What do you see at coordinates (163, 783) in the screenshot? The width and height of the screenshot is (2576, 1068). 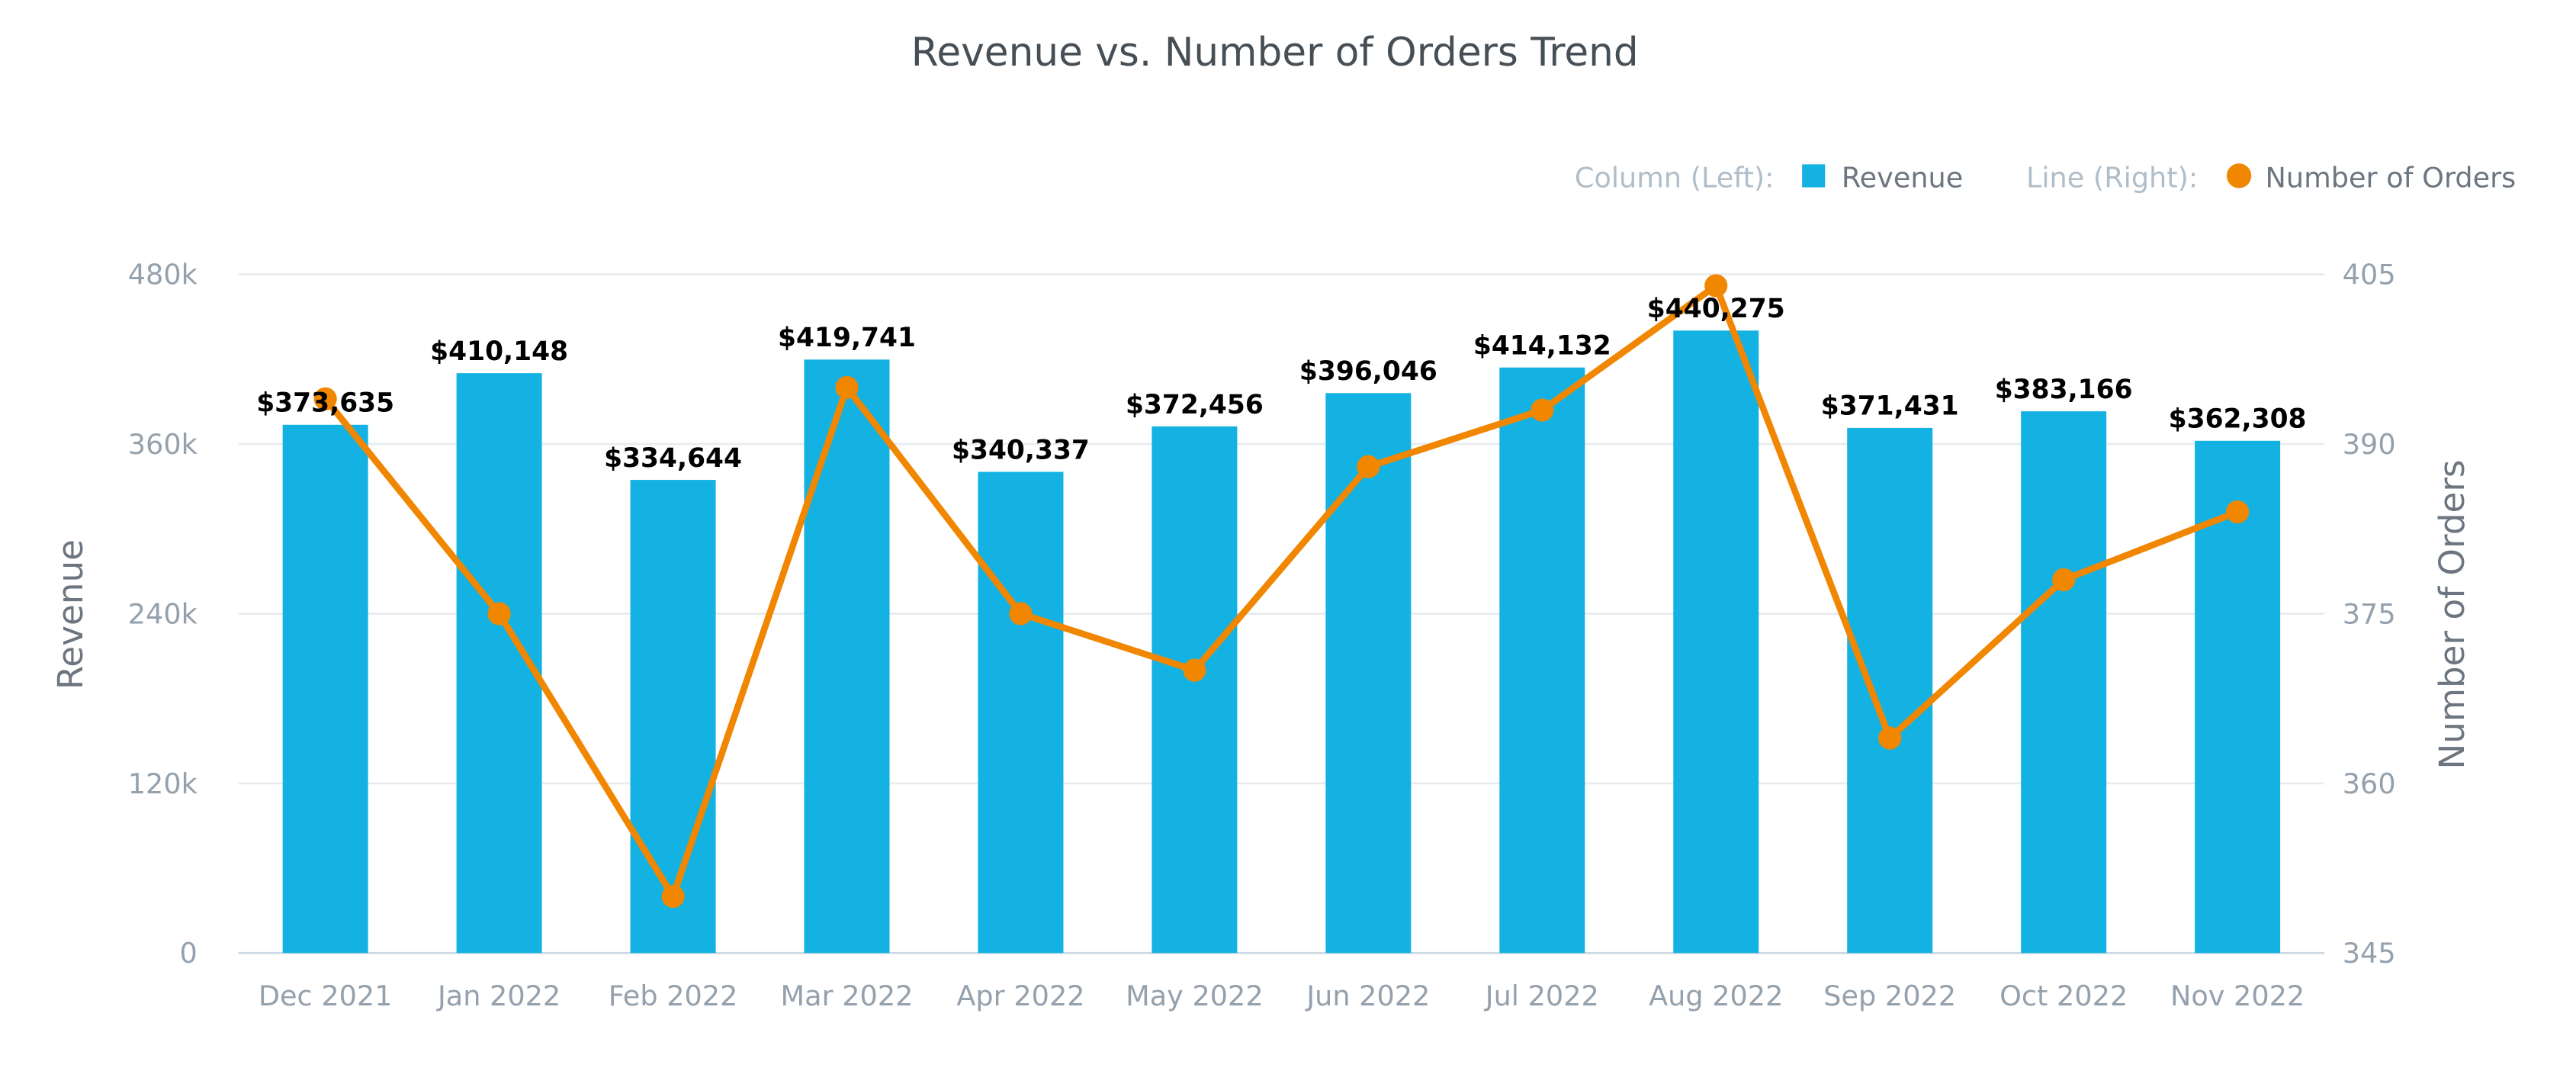 I see `y-left-tick: 120k` at bounding box center [163, 783].